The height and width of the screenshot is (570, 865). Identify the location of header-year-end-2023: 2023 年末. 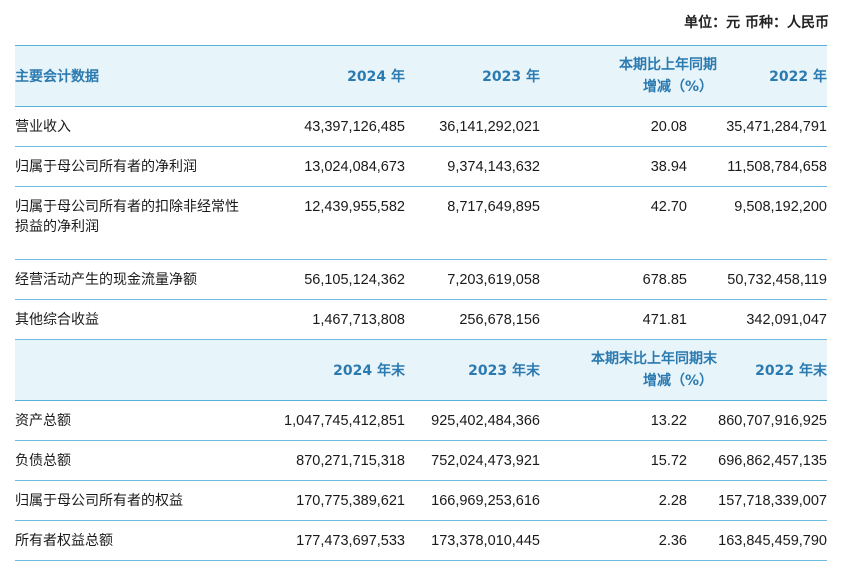
(472, 370).